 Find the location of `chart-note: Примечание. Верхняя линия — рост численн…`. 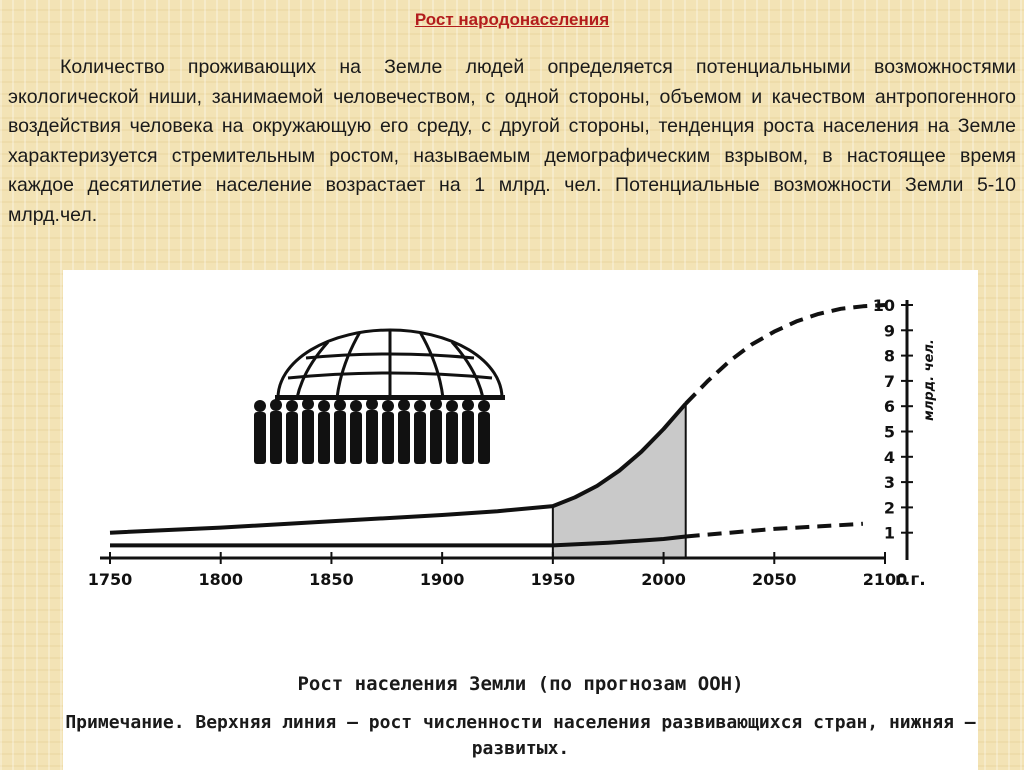

chart-note: Примечание. Верхняя линия — рост численн… is located at coordinates (520, 735).